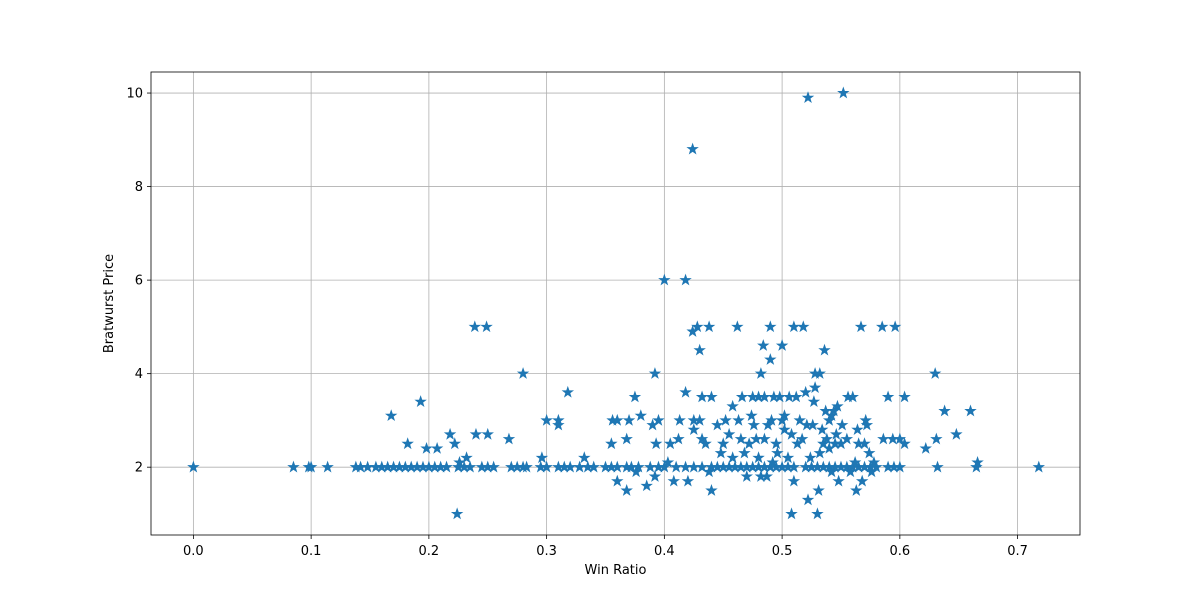 The height and width of the screenshot is (600, 1200). What do you see at coordinates (664, 551) in the screenshot?
I see `x-tick-label: 0.4` at bounding box center [664, 551].